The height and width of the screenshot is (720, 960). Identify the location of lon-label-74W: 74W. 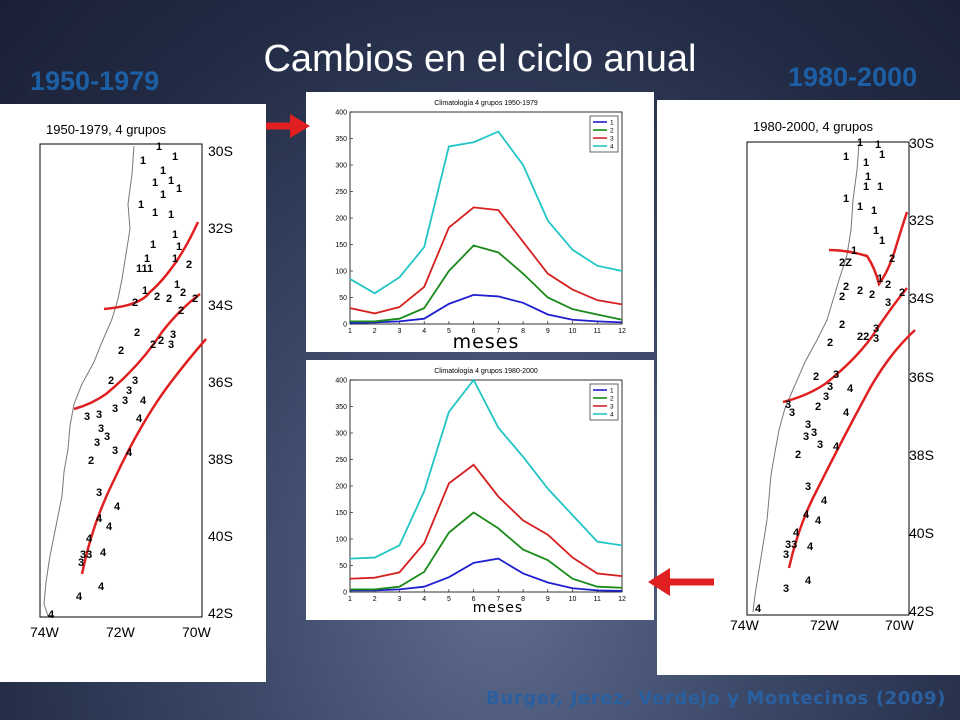
(745, 625).